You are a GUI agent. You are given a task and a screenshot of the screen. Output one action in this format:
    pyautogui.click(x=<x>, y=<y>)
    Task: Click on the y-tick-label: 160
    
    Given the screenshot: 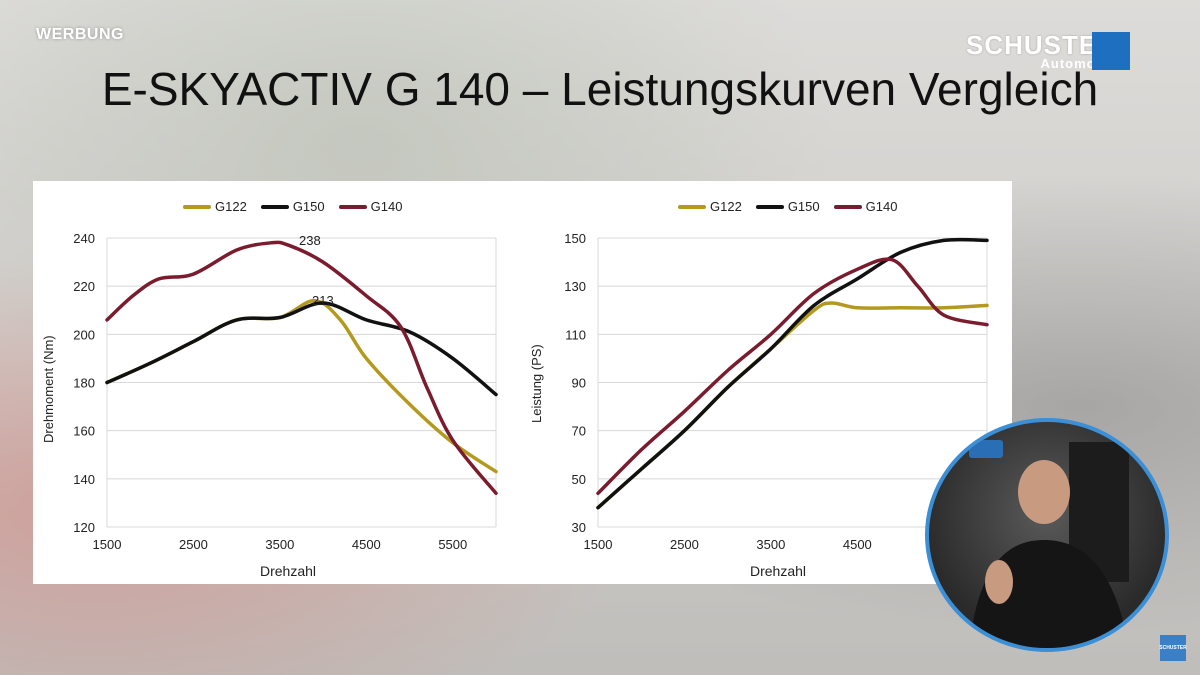 What is the action you would take?
    pyautogui.click(x=84, y=431)
    